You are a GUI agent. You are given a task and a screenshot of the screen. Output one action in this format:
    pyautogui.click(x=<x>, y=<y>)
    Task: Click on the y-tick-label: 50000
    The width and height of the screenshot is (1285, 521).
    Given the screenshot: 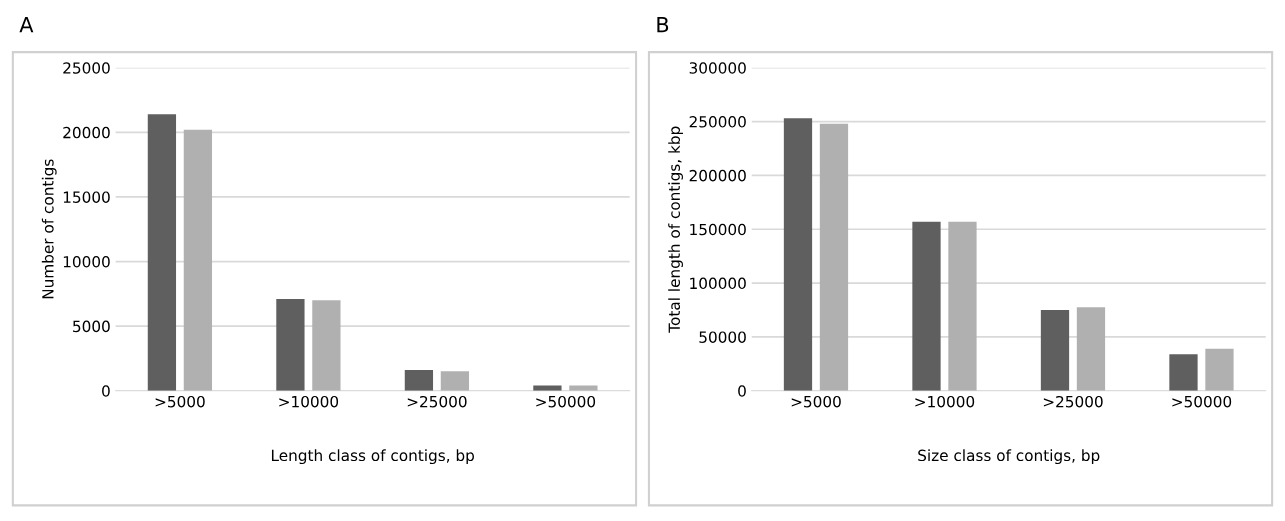 What is the action you would take?
    pyautogui.click(x=722, y=337)
    